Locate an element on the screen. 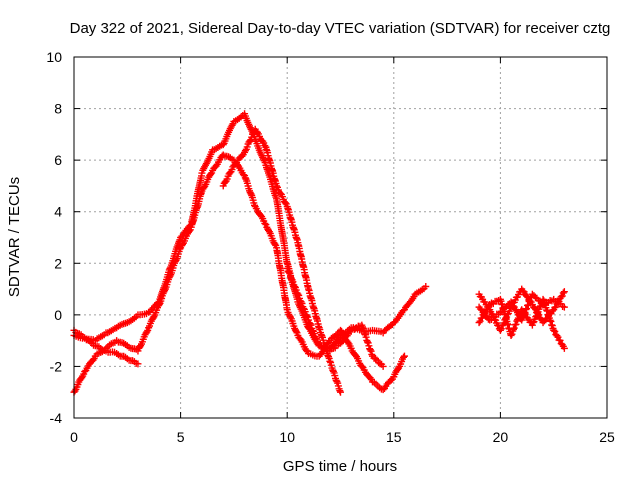 This screenshot has width=640, height=485. y-axis-label: SDTVAR / TECUs is located at coordinates (14, 237).